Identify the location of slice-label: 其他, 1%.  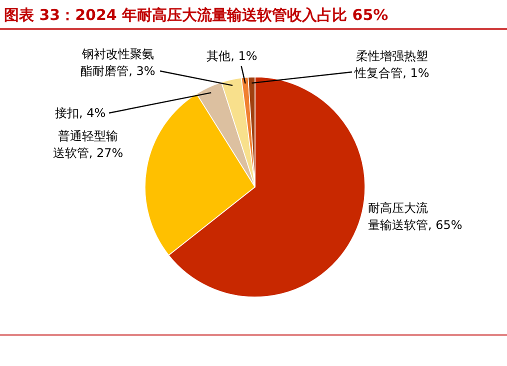
(232, 56).